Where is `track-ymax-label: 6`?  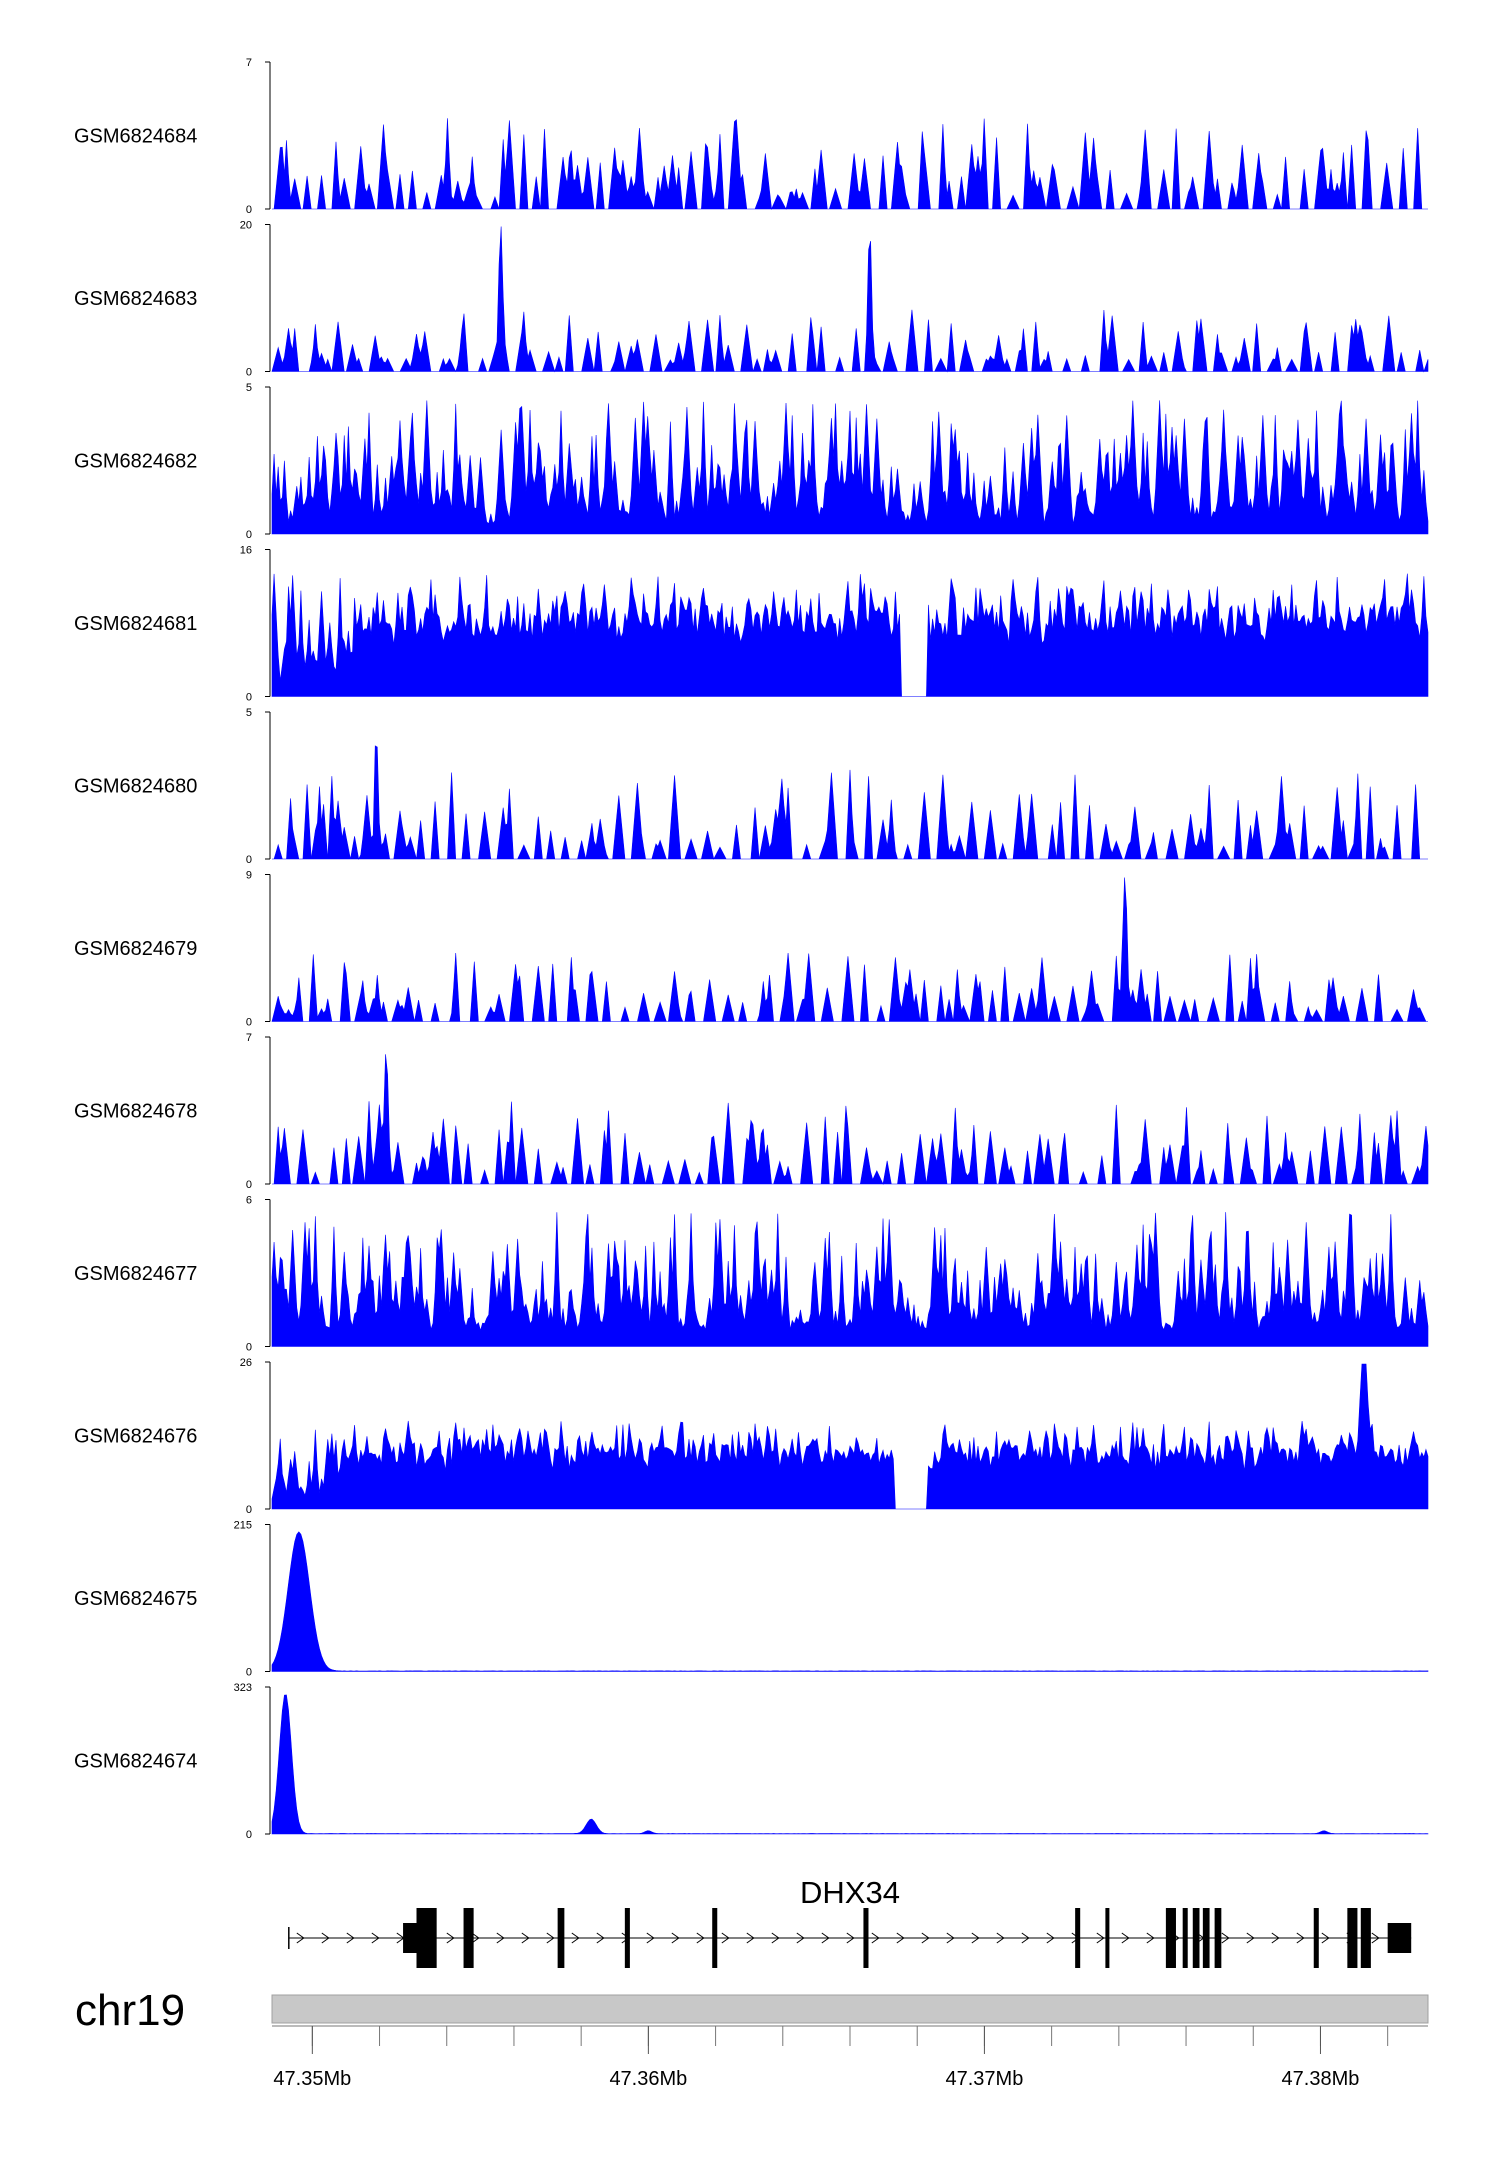 track-ymax-label: 6 is located at coordinates (249, 1201).